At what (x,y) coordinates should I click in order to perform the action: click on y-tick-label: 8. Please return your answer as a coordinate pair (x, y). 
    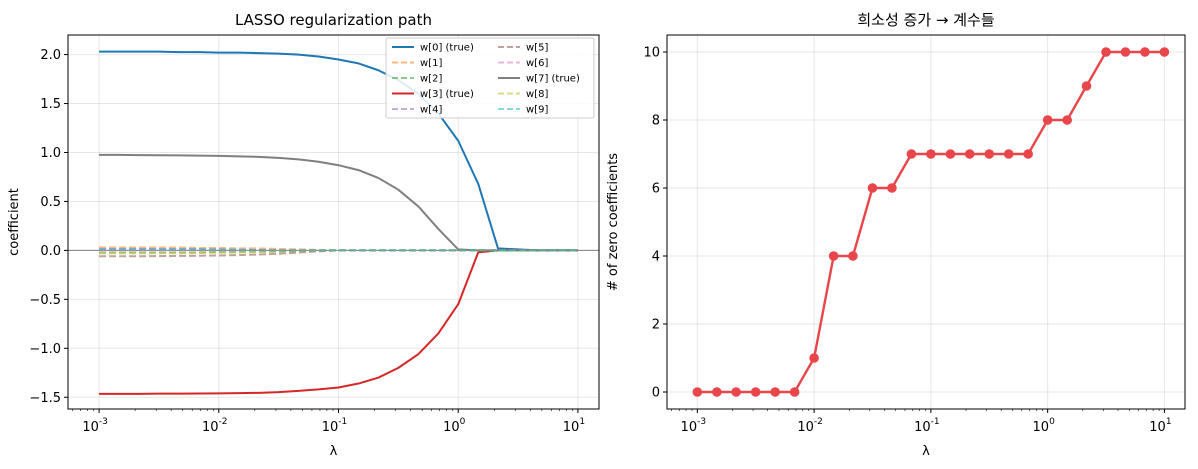
    Looking at the image, I should click on (656, 121).